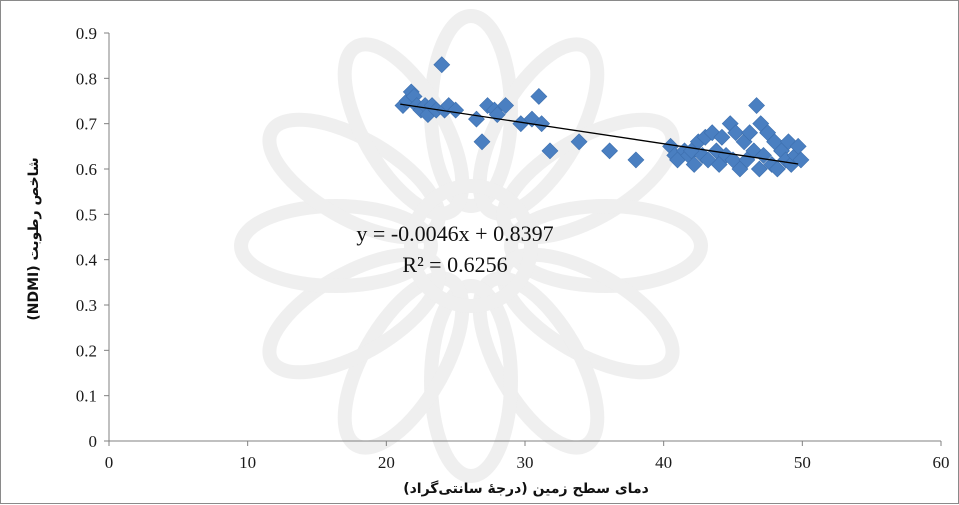 This screenshot has height=505, width=959. Describe the element at coordinates (454, 264) in the screenshot. I see `r-squared-label: R² = 0.6256` at that location.